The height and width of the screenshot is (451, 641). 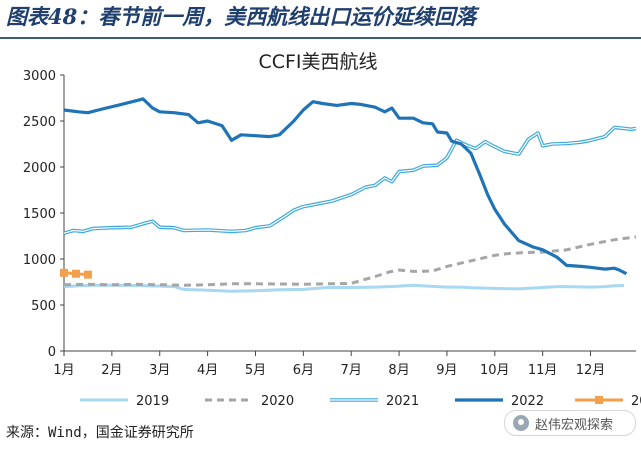 What do you see at coordinates (599, 400) in the screenshot?
I see `legend-marker` at bounding box center [599, 400].